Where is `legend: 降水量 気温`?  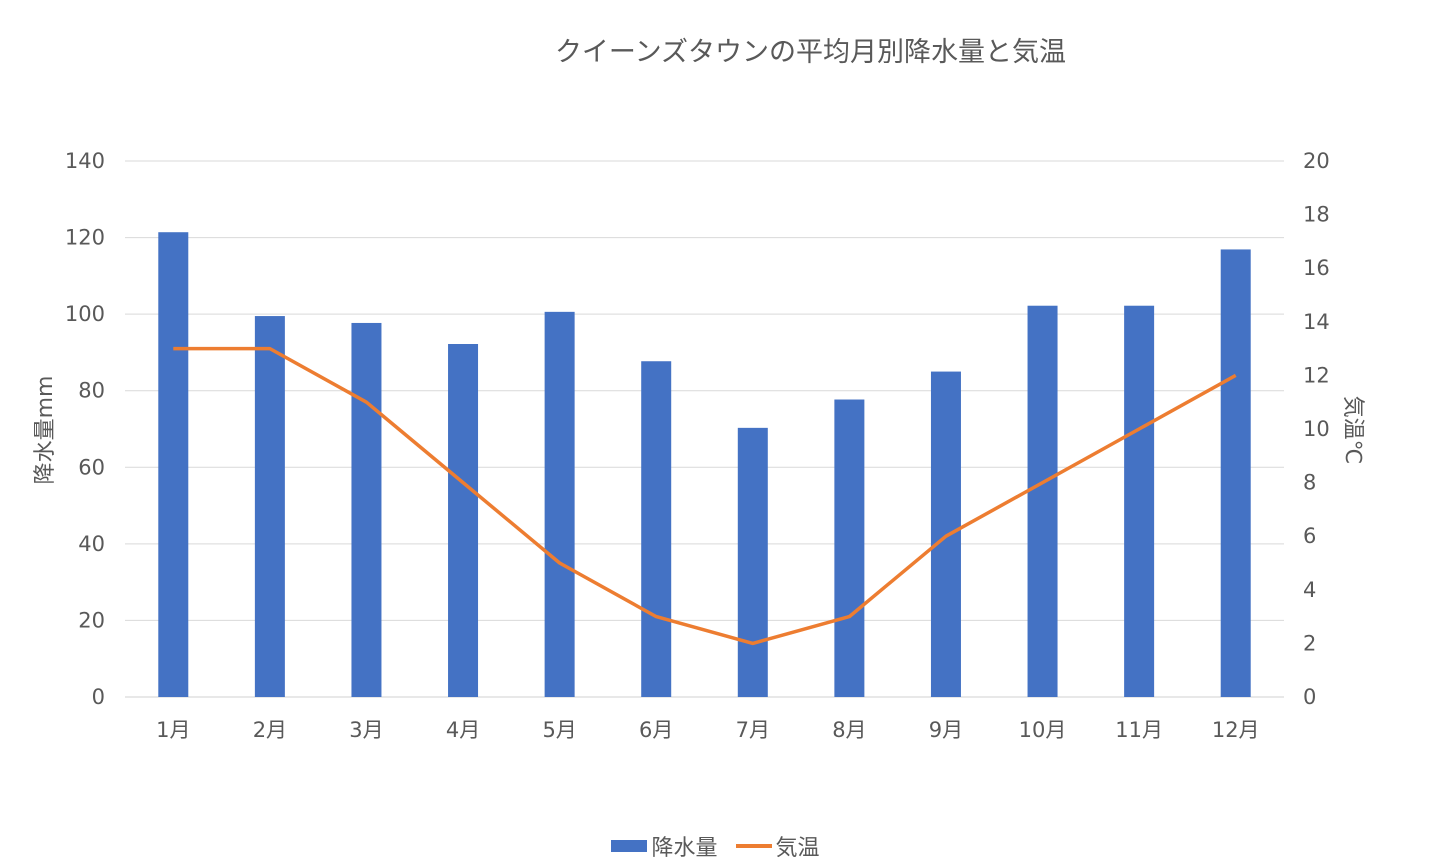
legend: 降水量 気温 is located at coordinates (715, 846).